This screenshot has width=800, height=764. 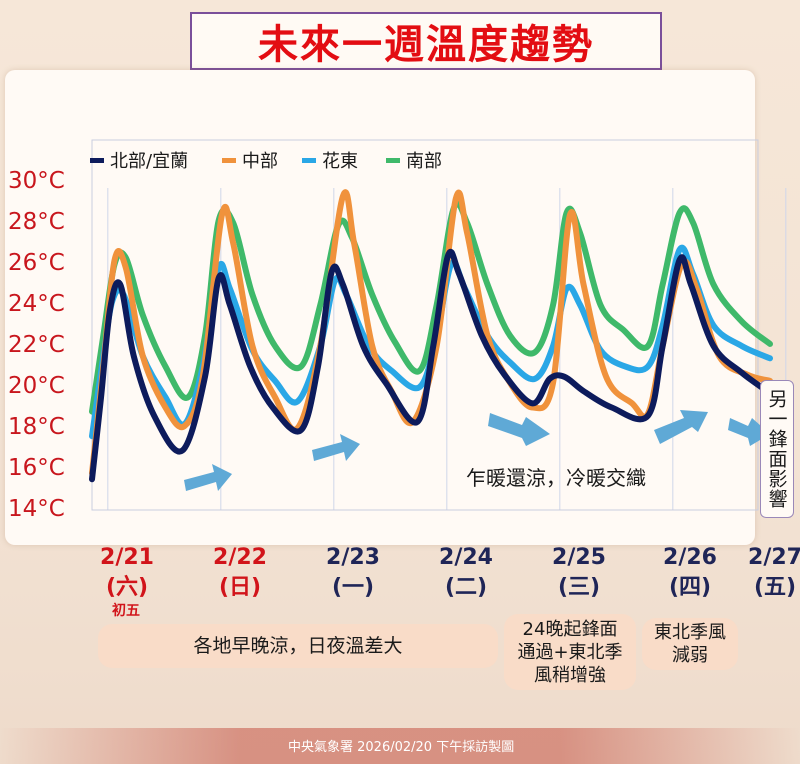 What do you see at coordinates (36, 427) in the screenshot?
I see `y-tick-label: 18°C` at bounding box center [36, 427].